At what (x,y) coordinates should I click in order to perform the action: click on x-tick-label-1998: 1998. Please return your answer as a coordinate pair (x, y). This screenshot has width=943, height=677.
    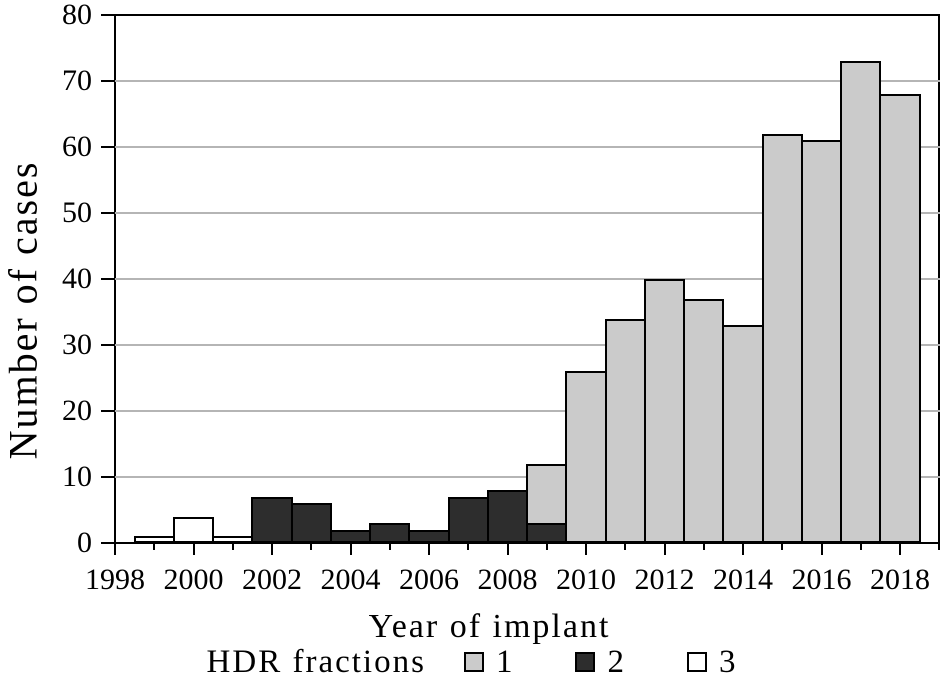
    Looking at the image, I should click on (115, 579).